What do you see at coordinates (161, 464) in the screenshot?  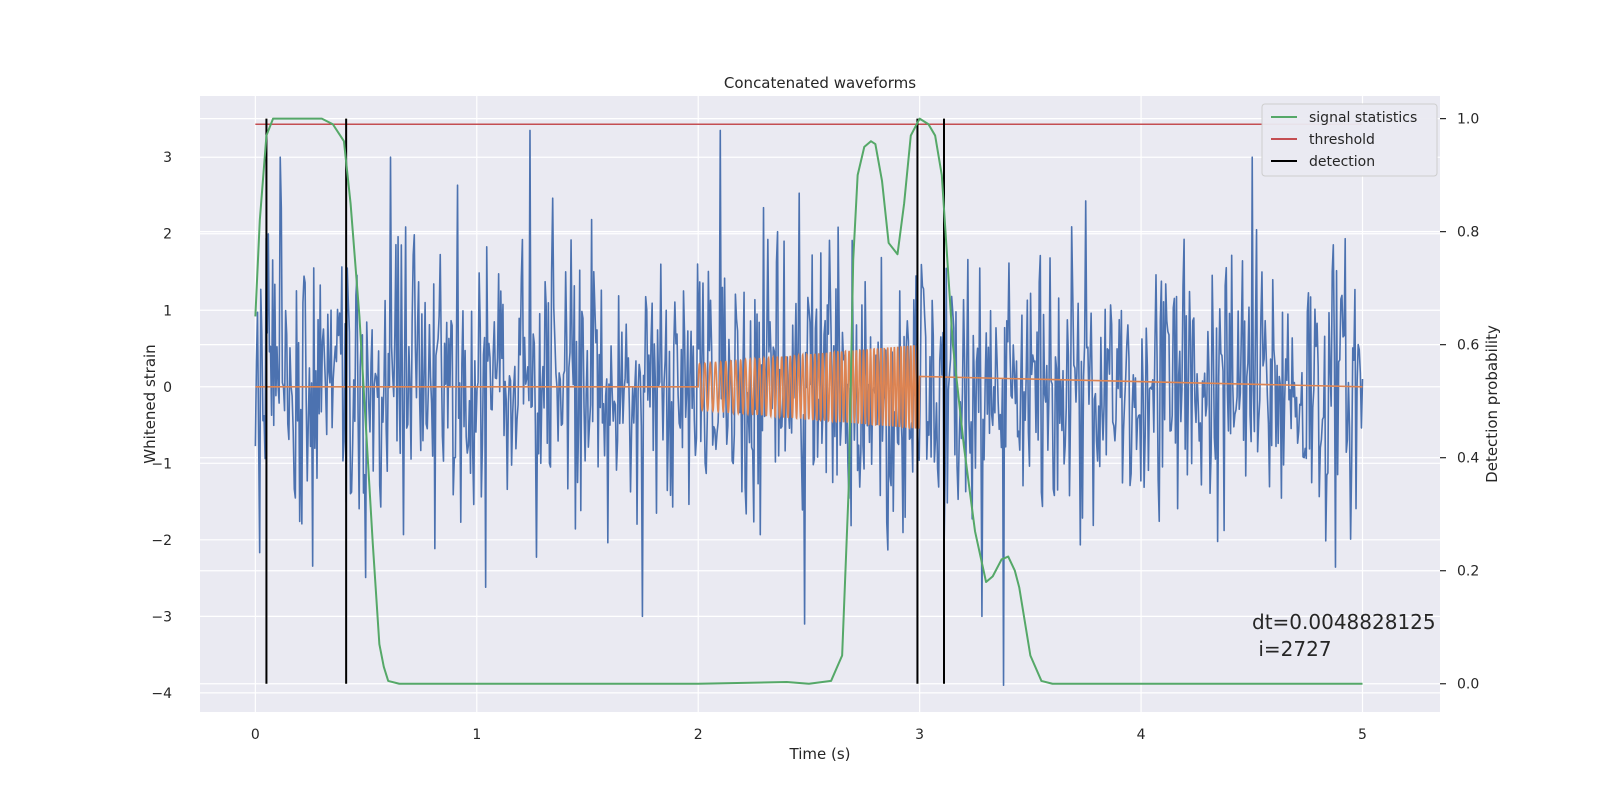 I see `y-tick-label: −1` at bounding box center [161, 464].